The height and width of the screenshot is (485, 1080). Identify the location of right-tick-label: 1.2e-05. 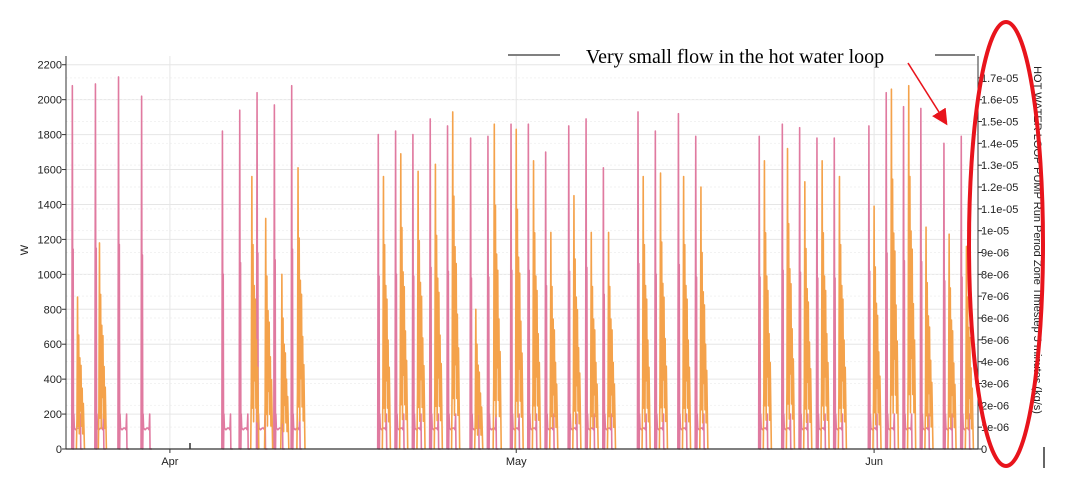
(999, 188).